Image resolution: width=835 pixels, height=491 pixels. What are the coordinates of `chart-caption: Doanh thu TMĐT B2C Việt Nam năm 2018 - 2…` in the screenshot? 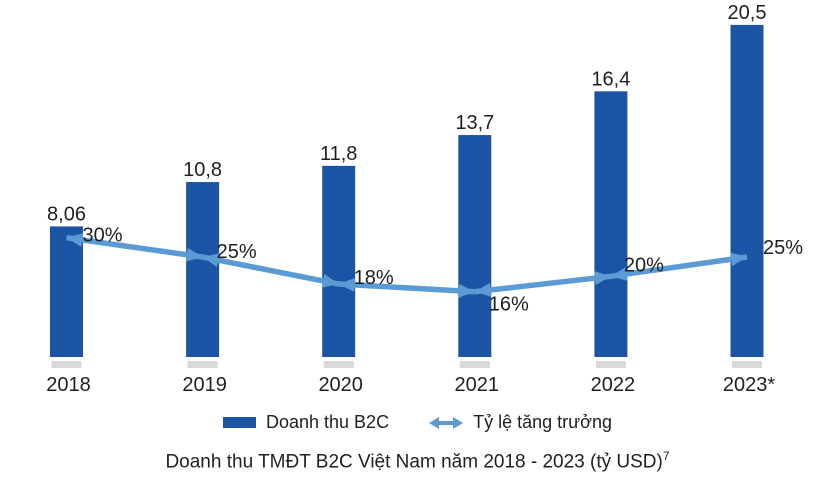 It's located at (417, 461).